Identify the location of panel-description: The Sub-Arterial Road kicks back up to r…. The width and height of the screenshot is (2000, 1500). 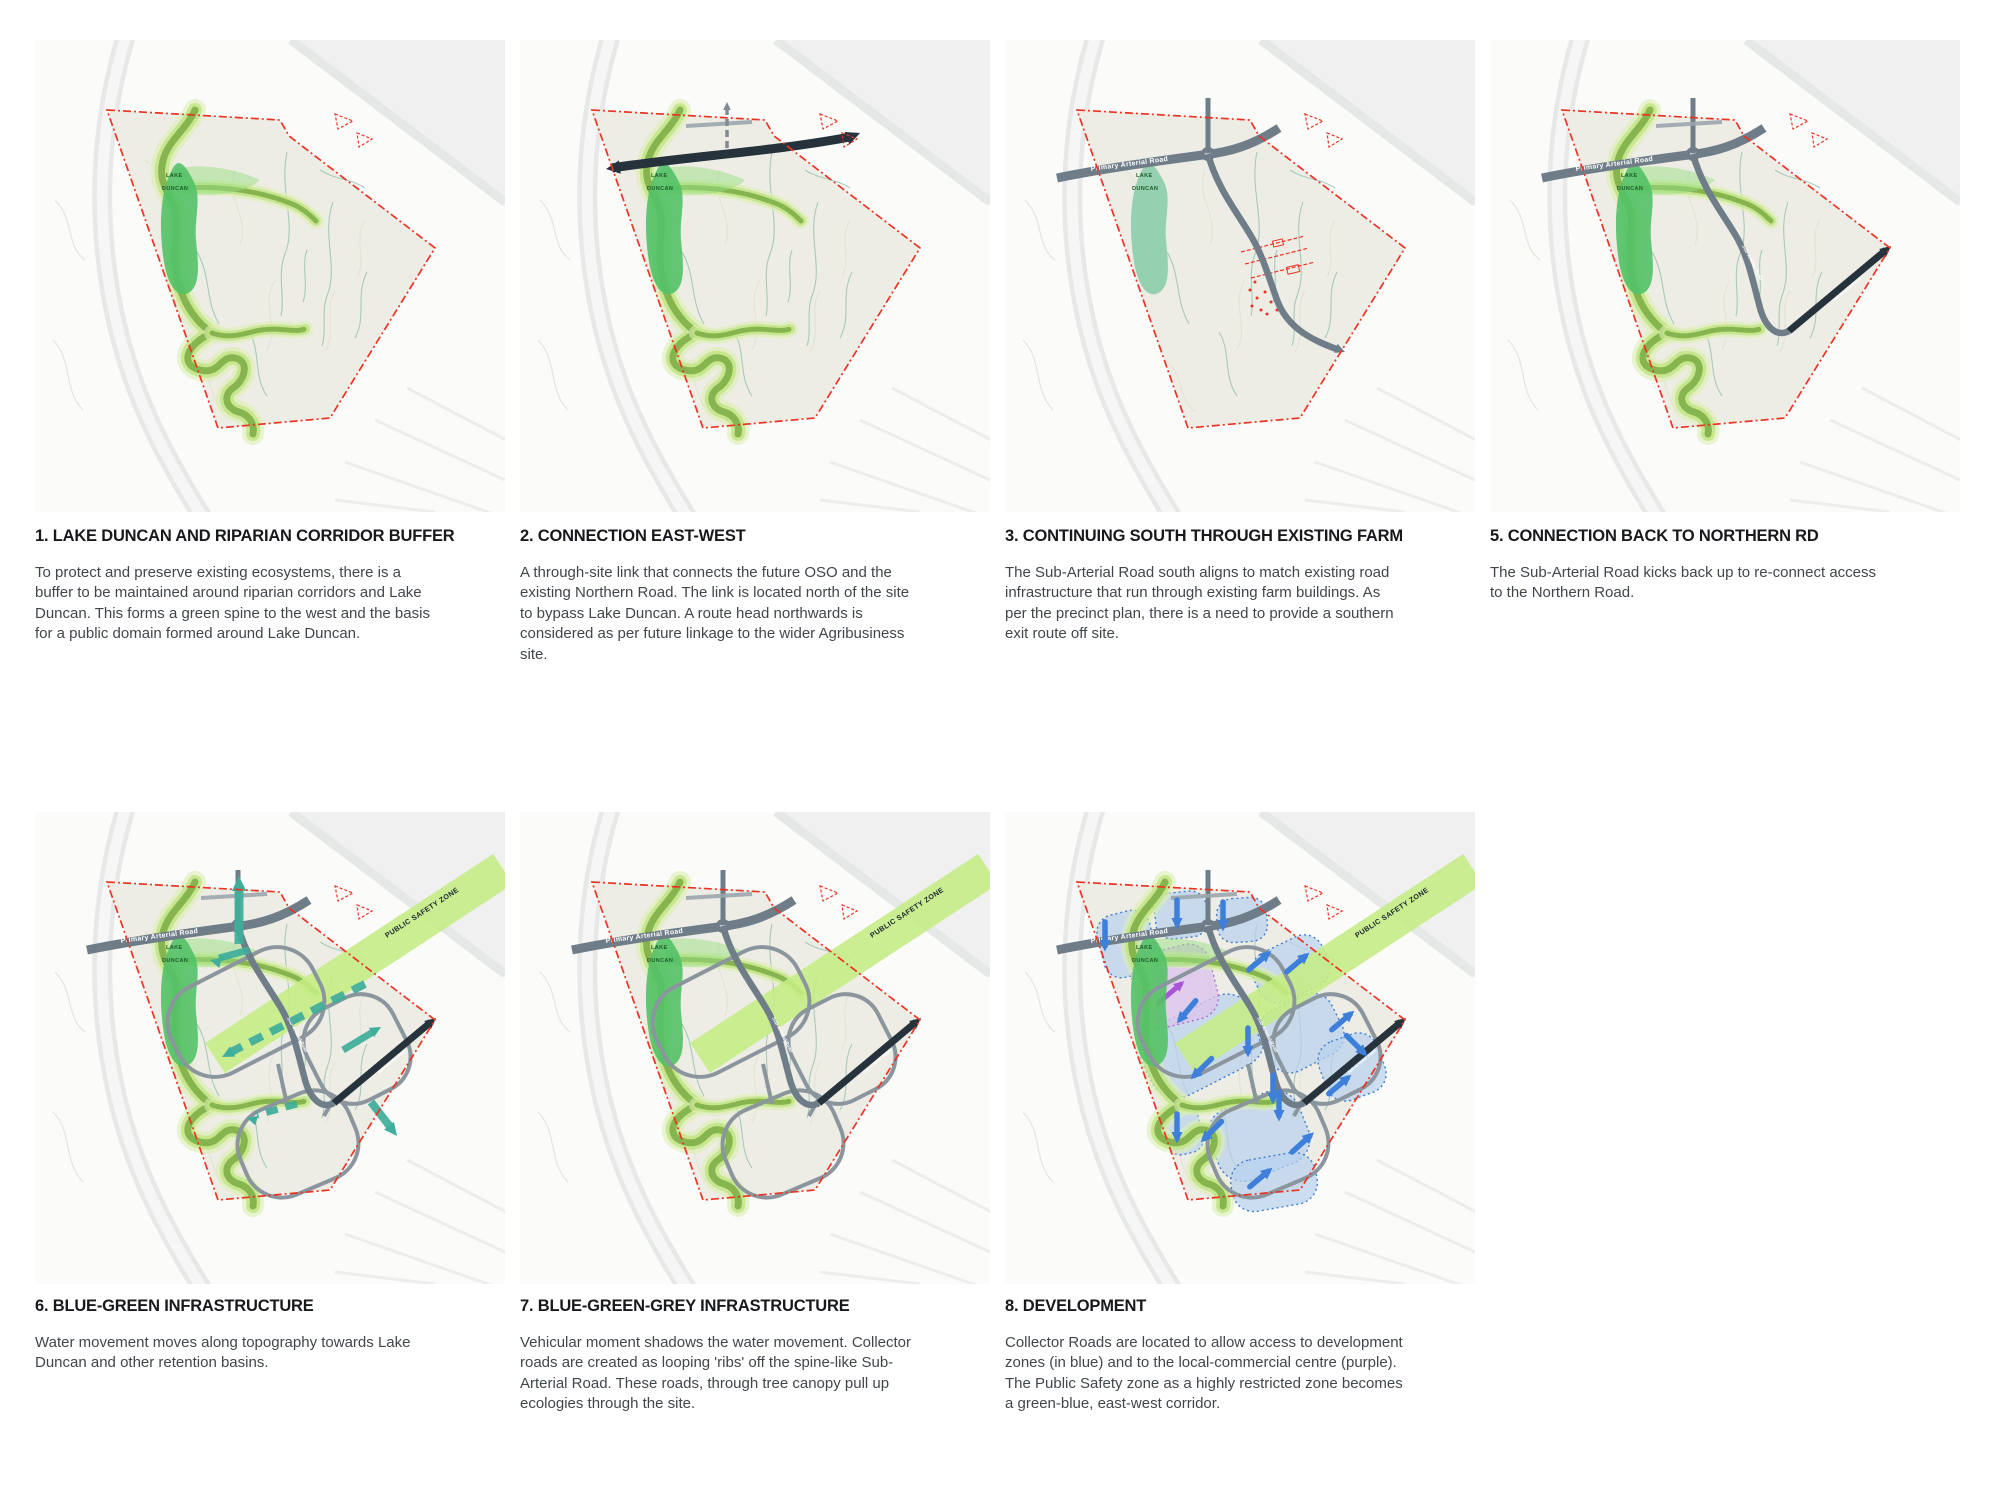
(1683, 583).